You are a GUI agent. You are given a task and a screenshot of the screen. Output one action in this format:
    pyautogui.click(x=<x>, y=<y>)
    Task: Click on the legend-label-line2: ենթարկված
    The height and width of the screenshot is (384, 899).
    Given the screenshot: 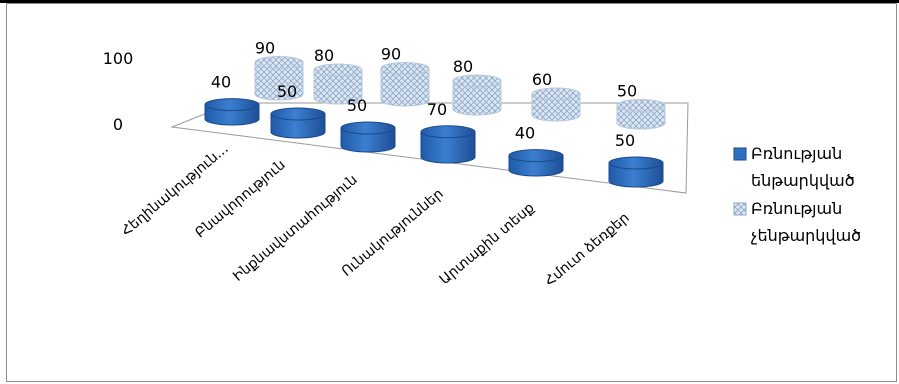 What is the action you would take?
    pyautogui.click(x=803, y=180)
    